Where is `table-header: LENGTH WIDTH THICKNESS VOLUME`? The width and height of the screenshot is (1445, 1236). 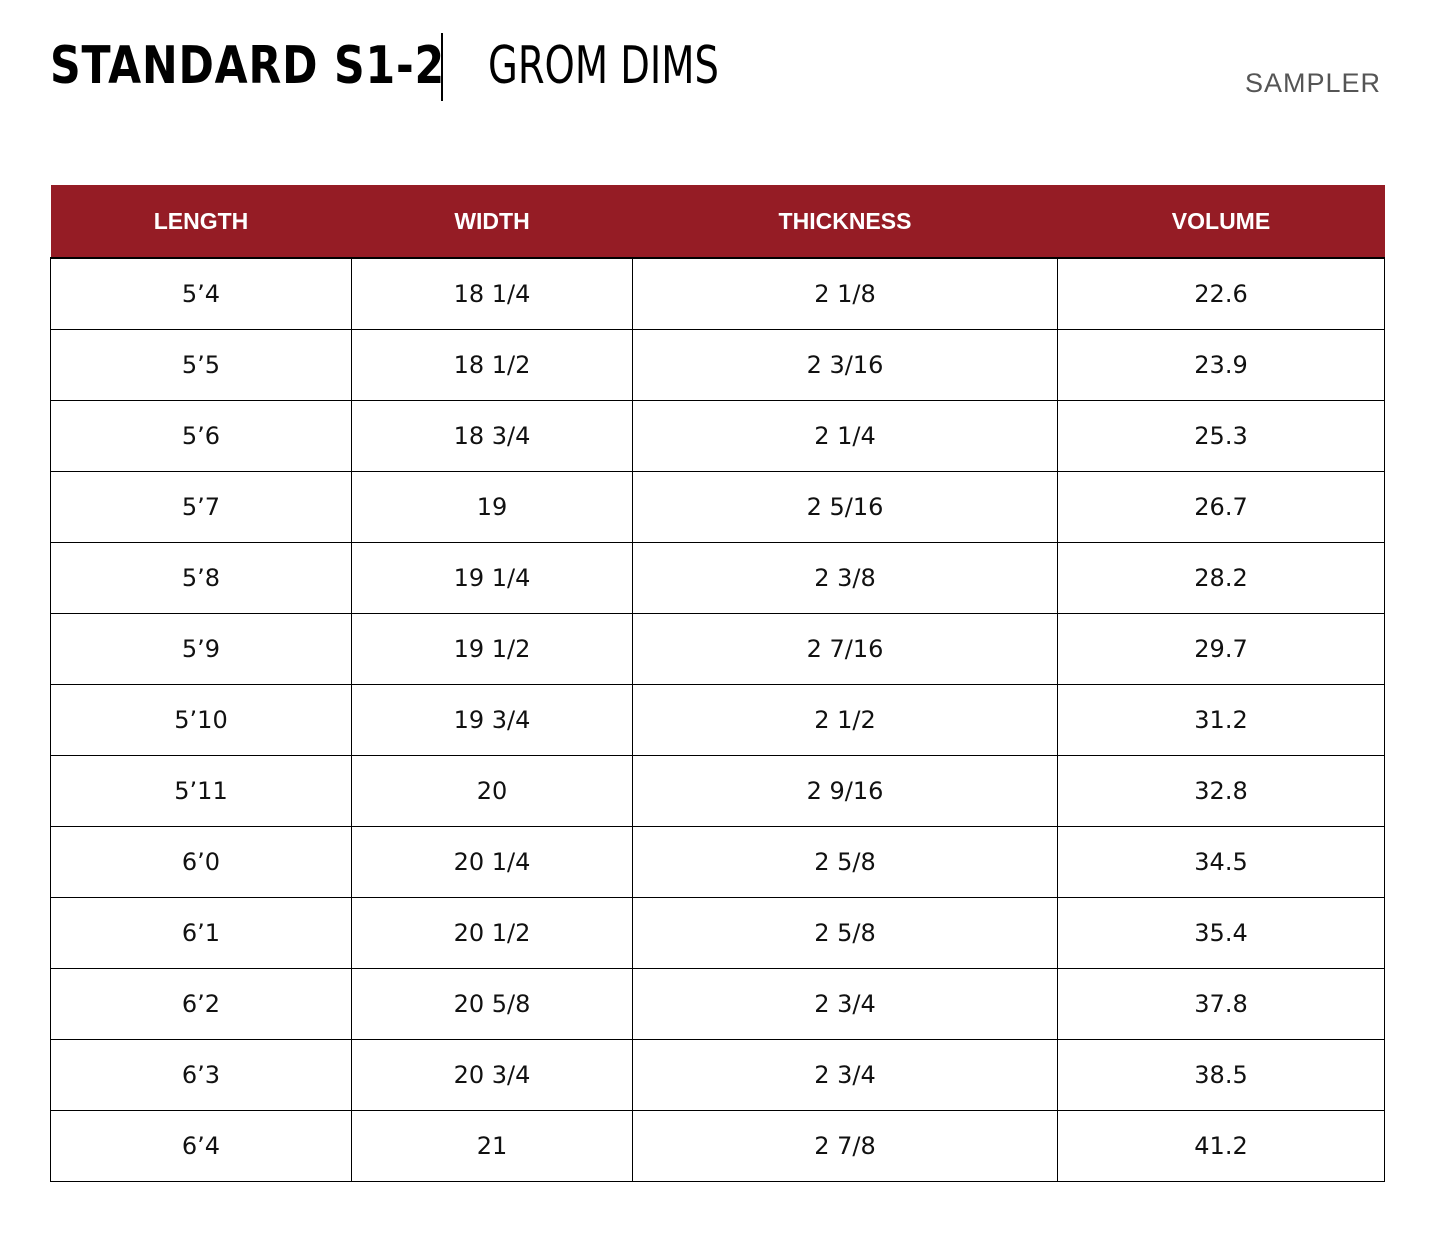
table-header: LENGTH WIDTH THICKNESS VOLUME is located at coordinates (717, 222).